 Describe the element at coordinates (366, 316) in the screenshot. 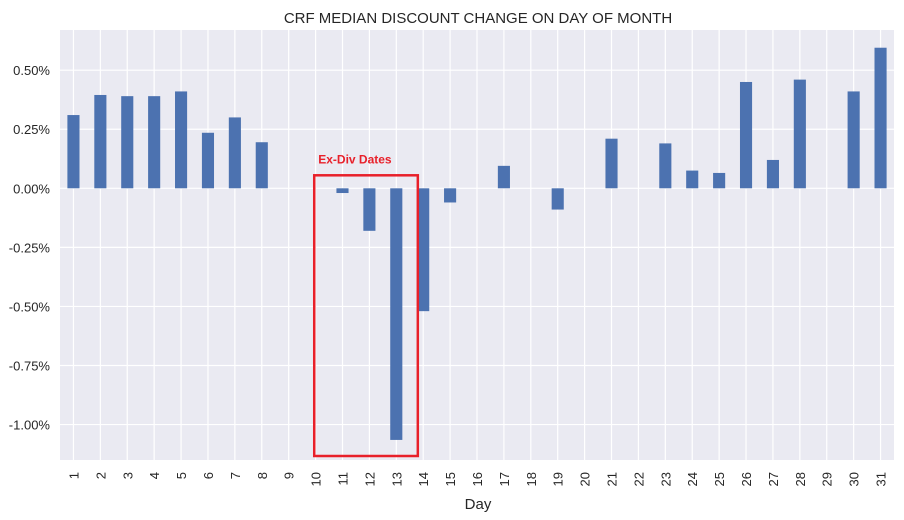

I see `ex-div-highlight-box` at that location.